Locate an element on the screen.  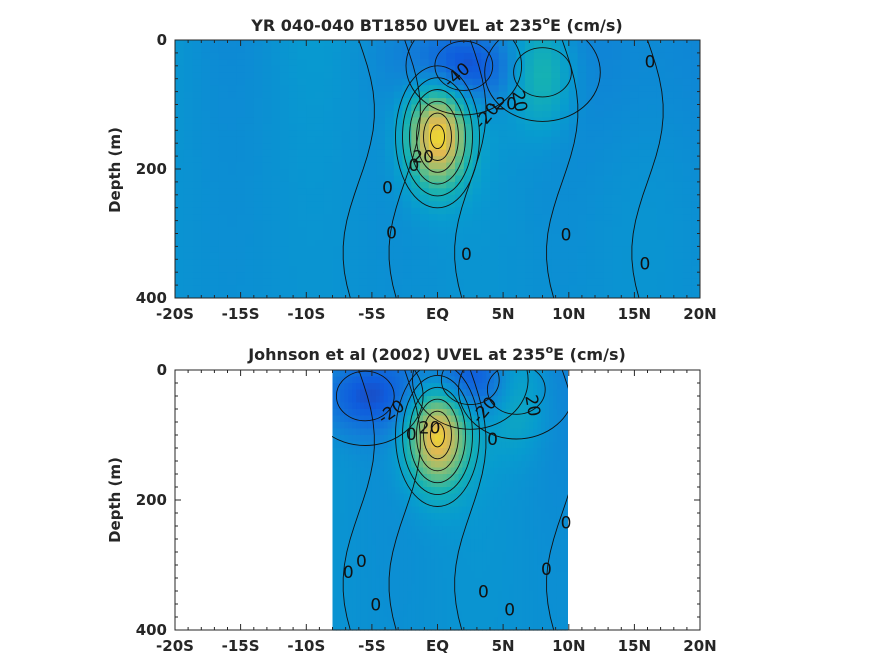
contour-line is located at coordinates (378, 408).